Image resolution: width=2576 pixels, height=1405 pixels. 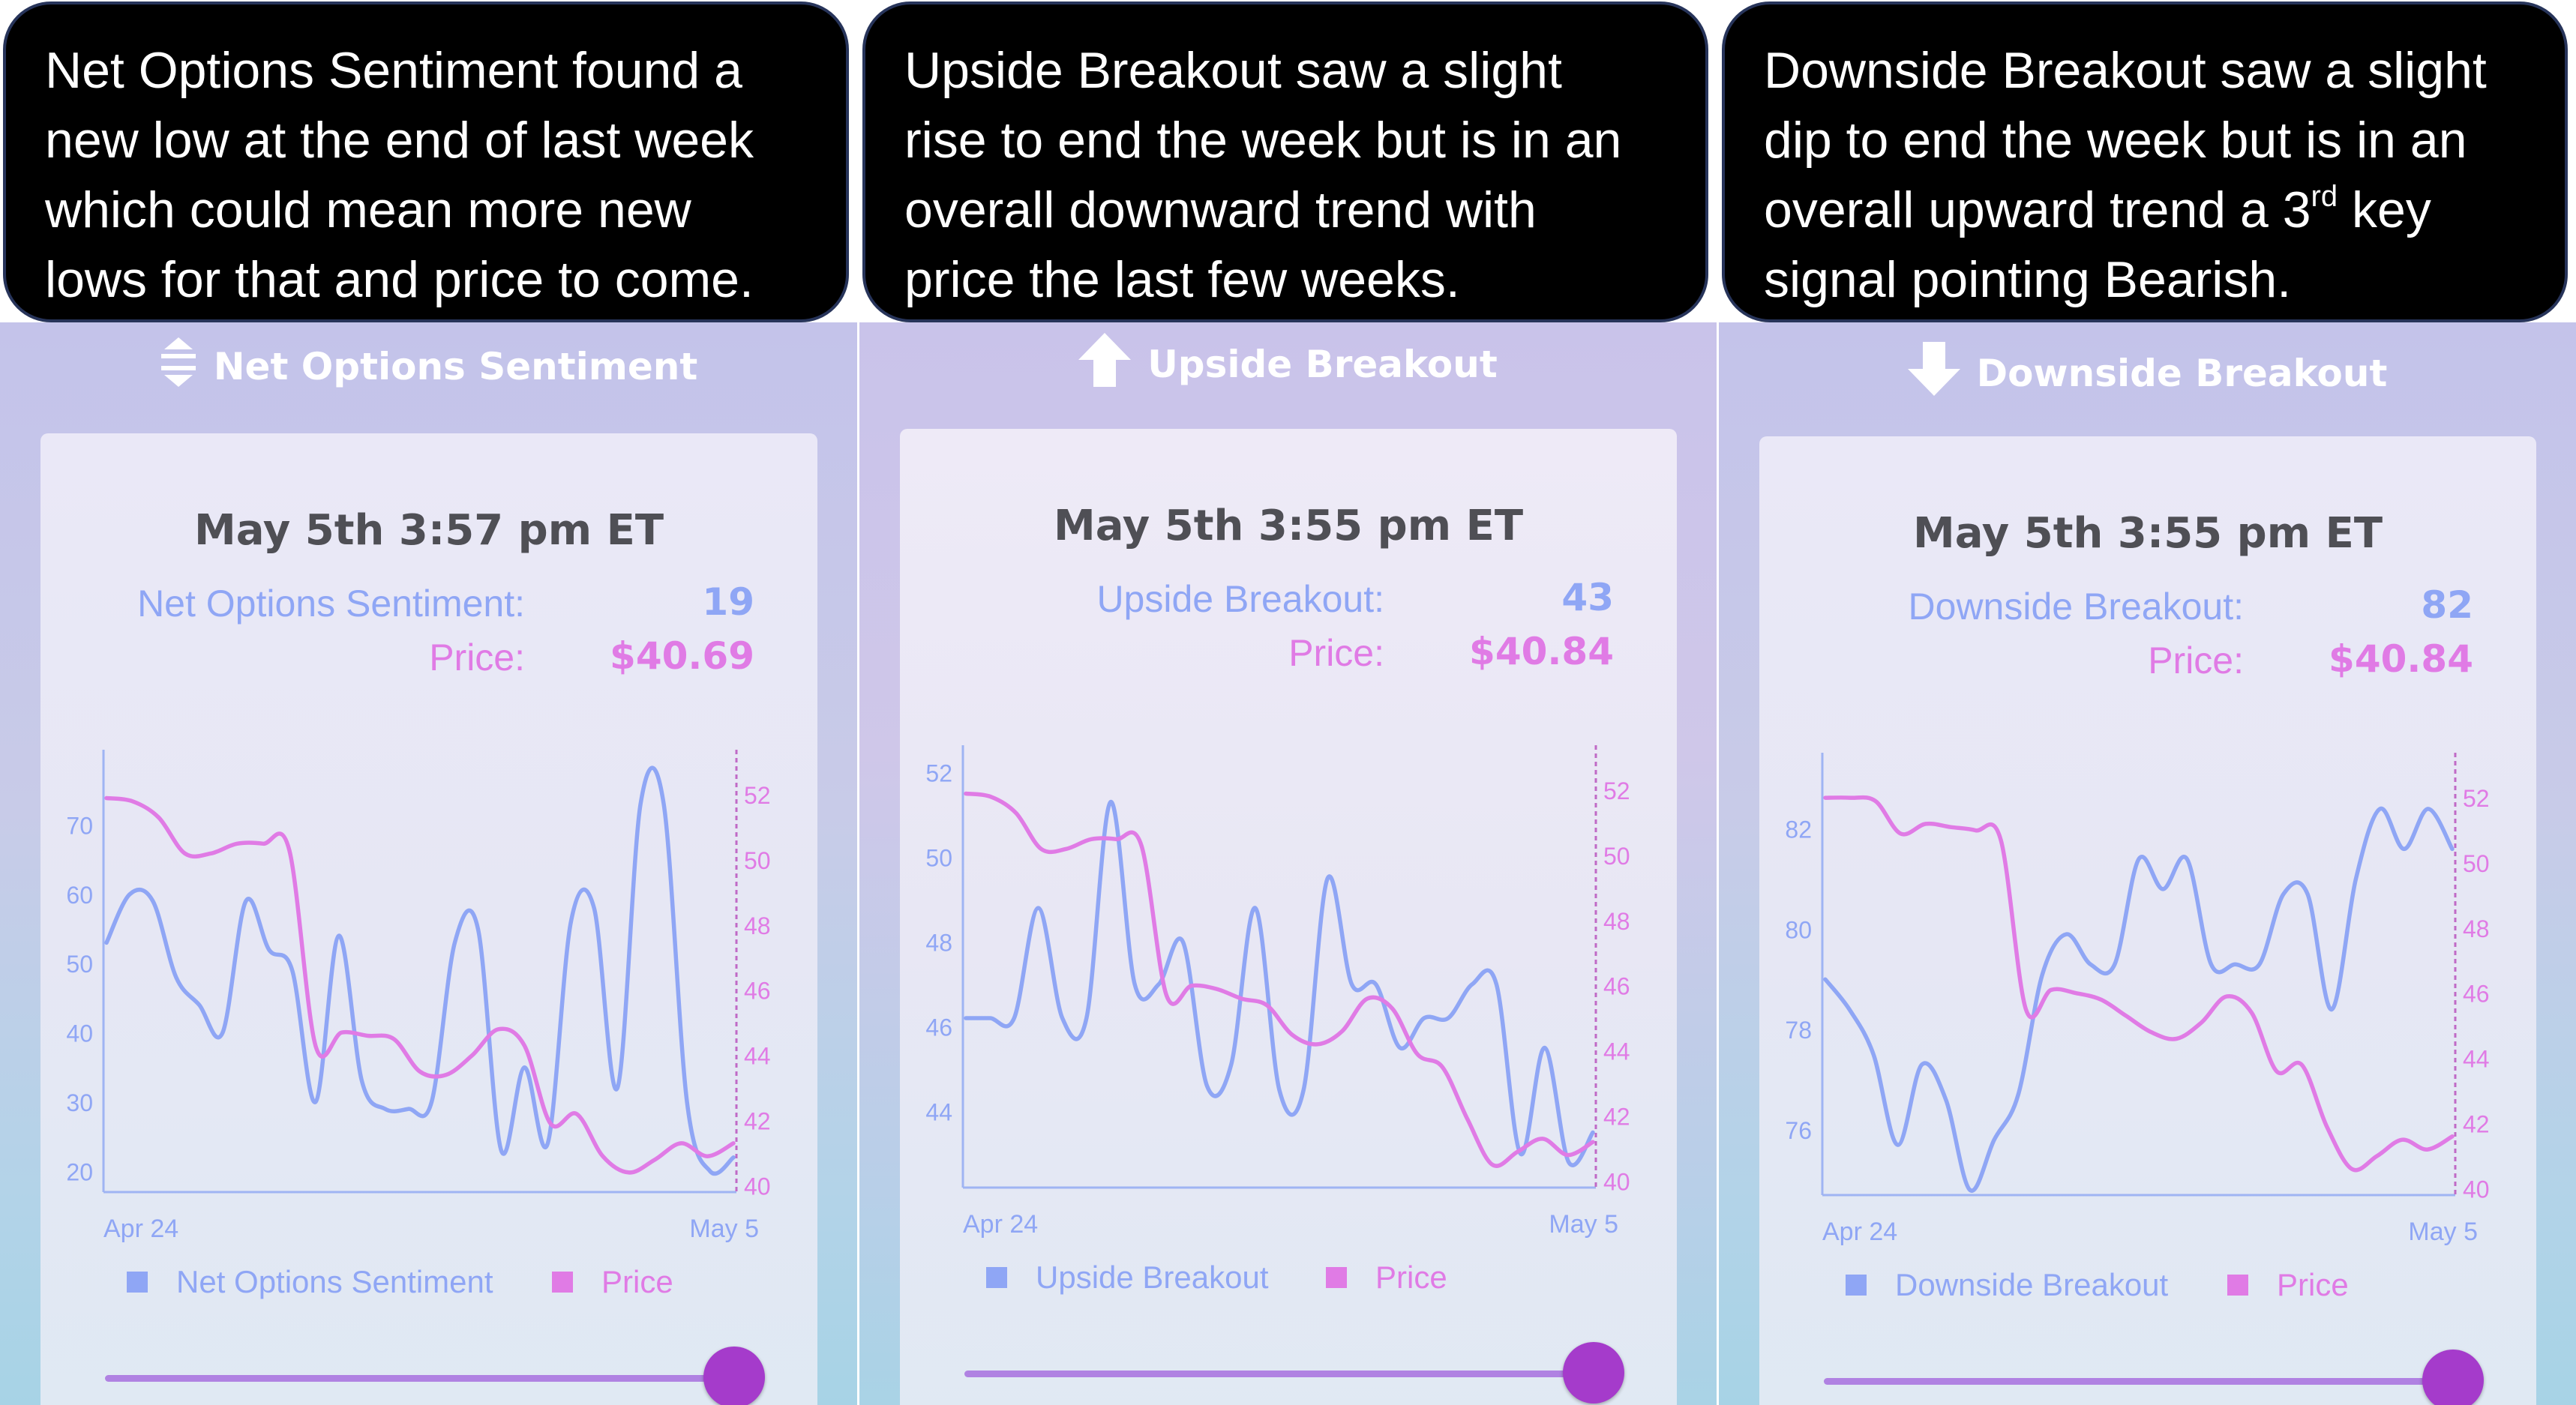 What do you see at coordinates (2401, 659) in the screenshot?
I see `price-value: $40.84` at bounding box center [2401, 659].